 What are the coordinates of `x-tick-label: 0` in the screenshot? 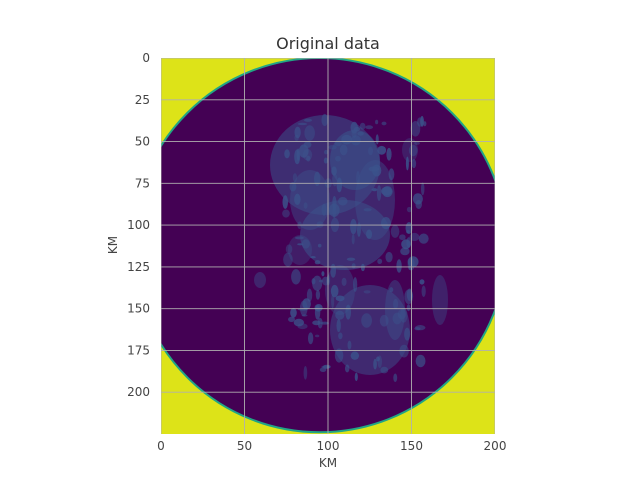 It's located at (161, 446).